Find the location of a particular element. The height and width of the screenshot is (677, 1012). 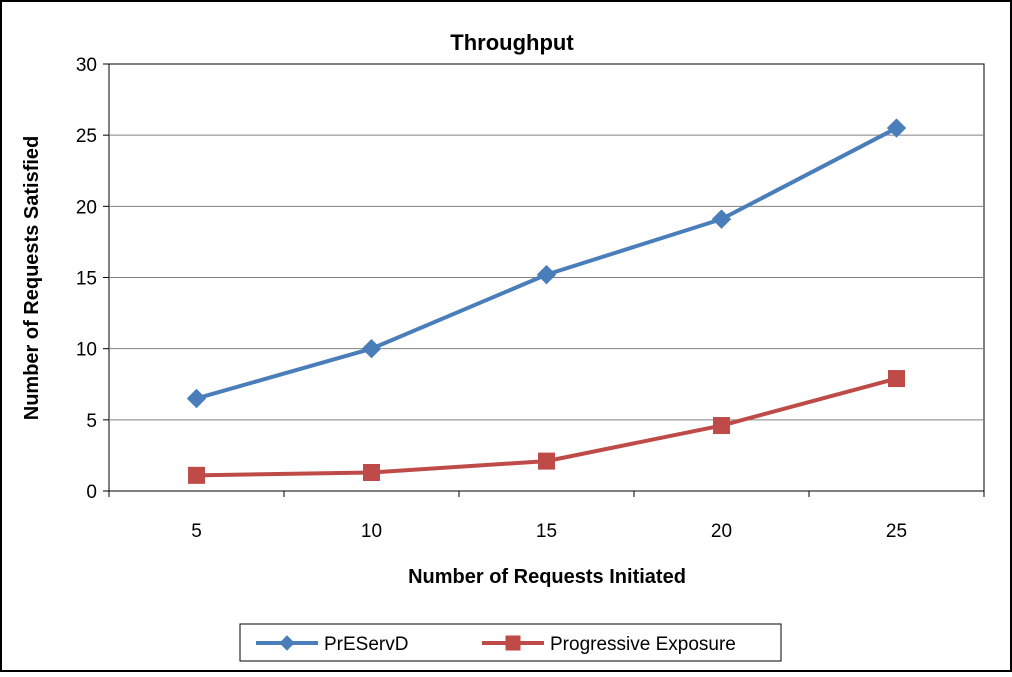

legend: PrEServD Progressive Exposure is located at coordinates (510, 642).